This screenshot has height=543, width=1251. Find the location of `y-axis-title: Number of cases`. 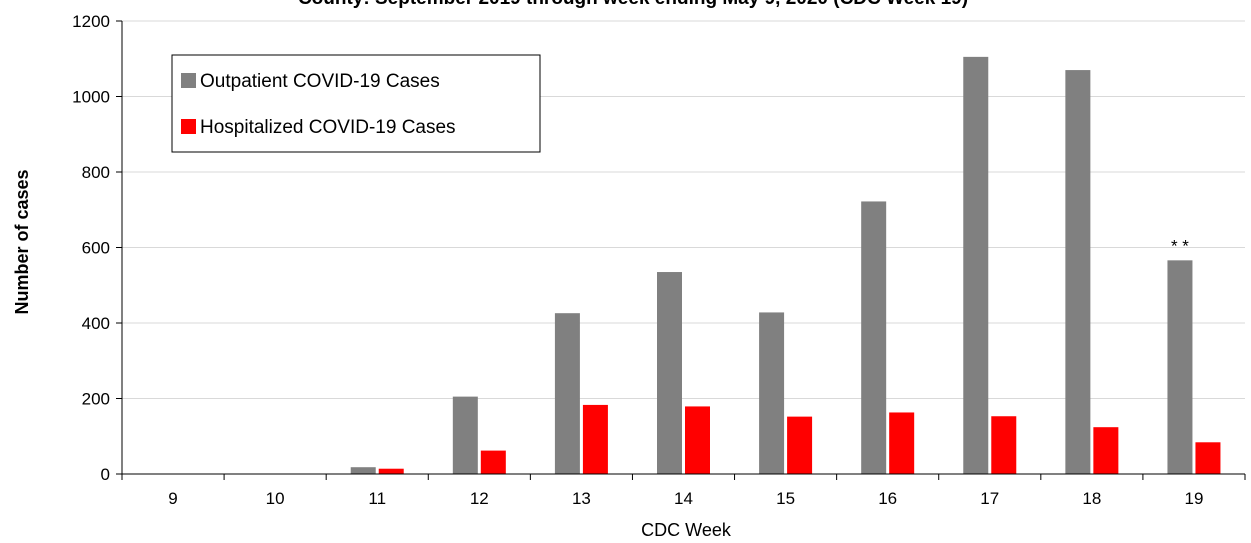

y-axis-title: Number of cases is located at coordinates (22, 241).